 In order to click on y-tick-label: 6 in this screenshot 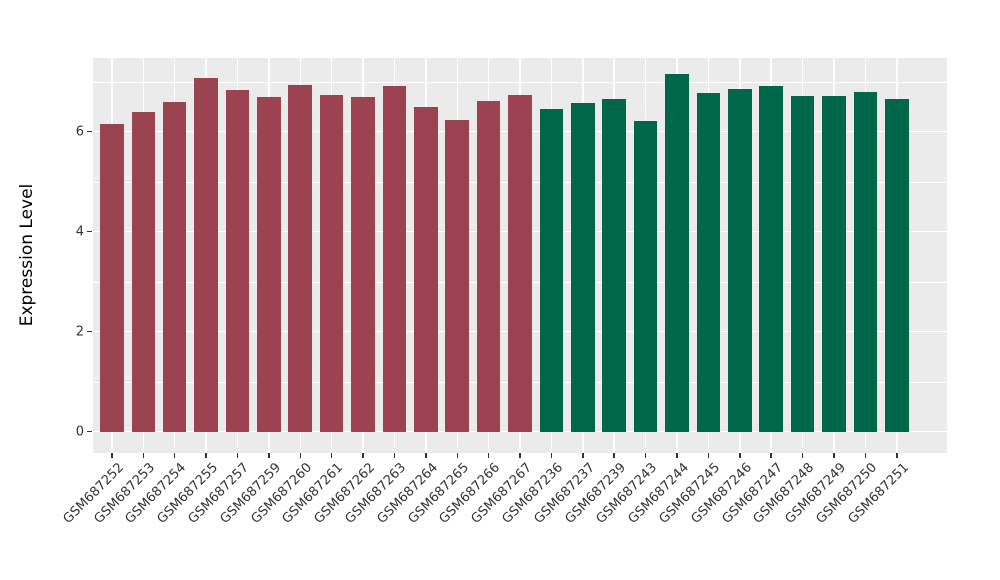, I will do `click(79, 131)`.